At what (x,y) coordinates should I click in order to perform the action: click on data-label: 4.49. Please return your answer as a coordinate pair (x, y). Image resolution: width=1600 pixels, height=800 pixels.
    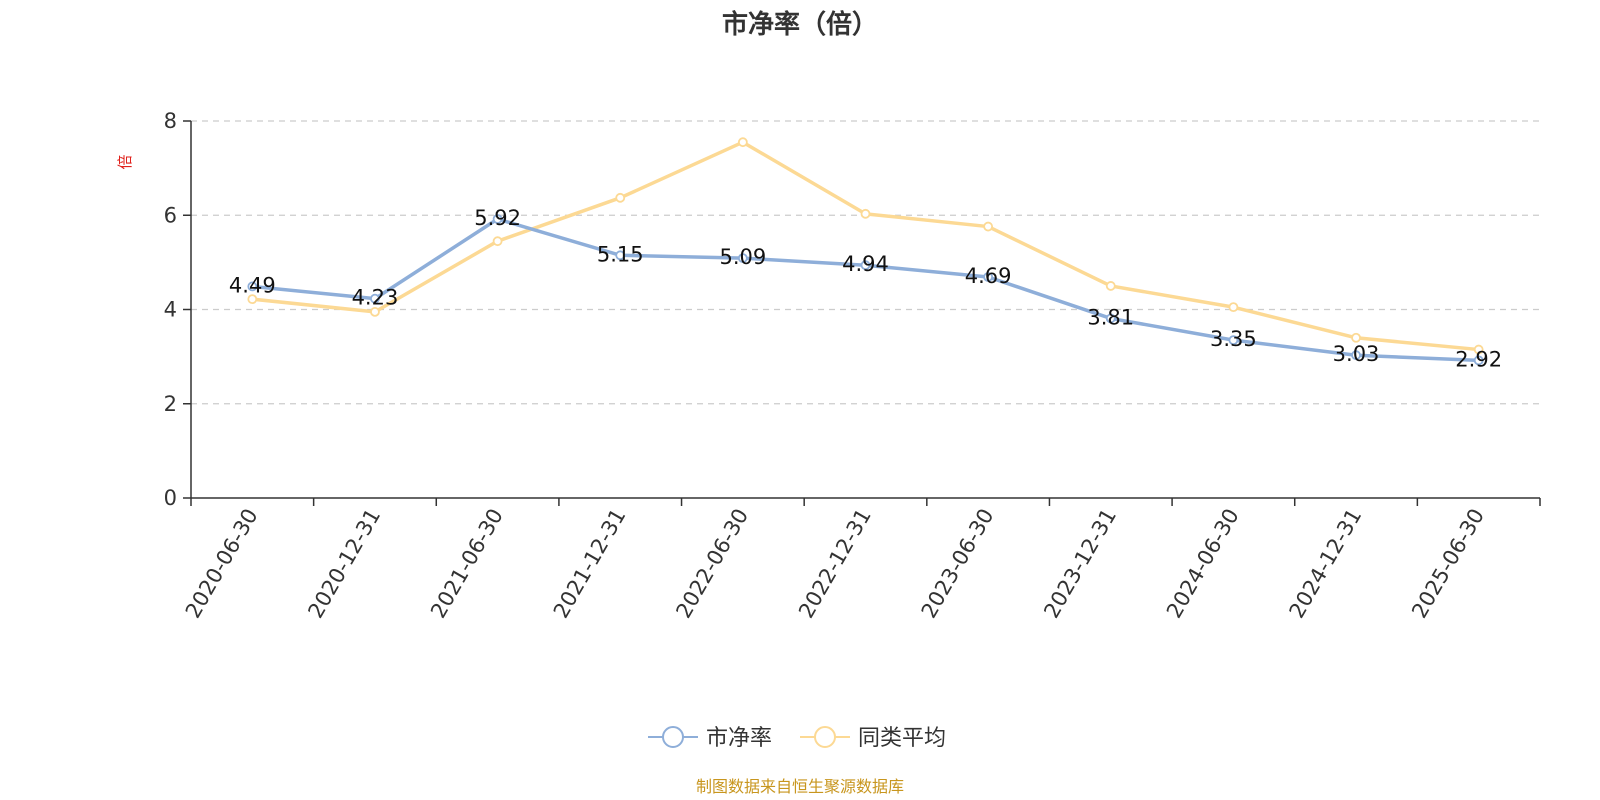
    Looking at the image, I should click on (252, 285).